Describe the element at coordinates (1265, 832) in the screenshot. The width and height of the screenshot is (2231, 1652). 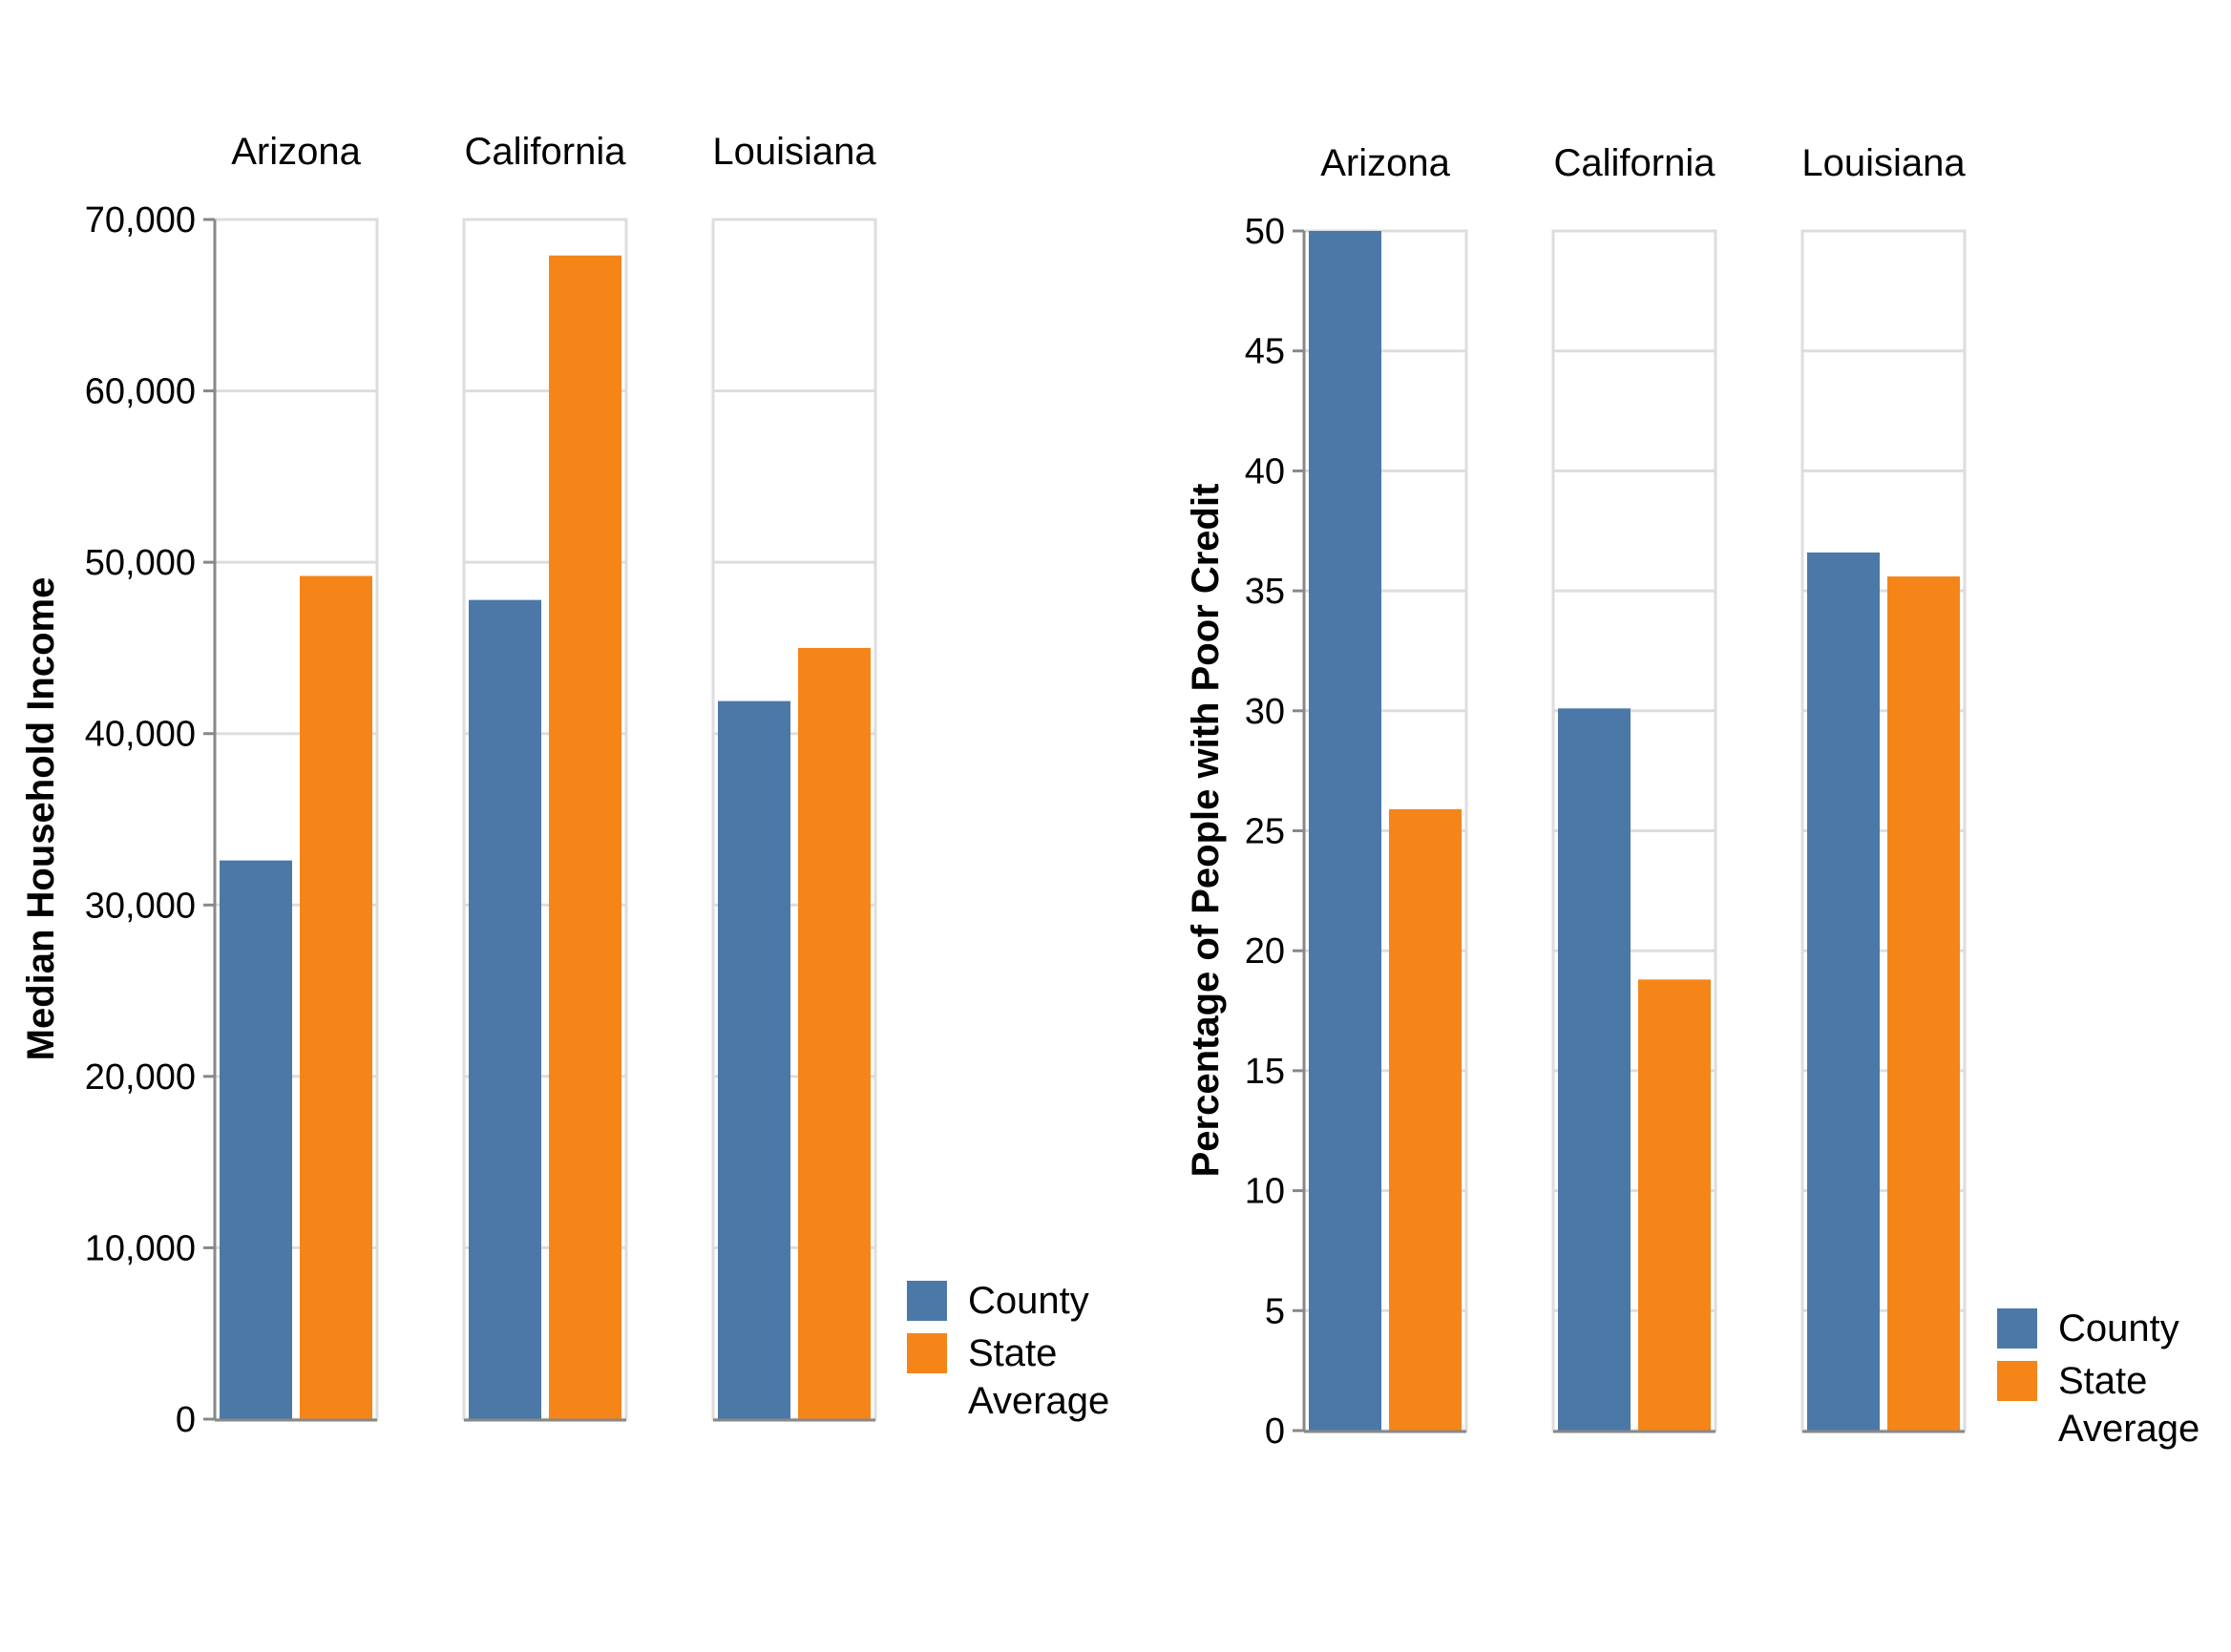
I see `y-tick-label: 25` at that location.